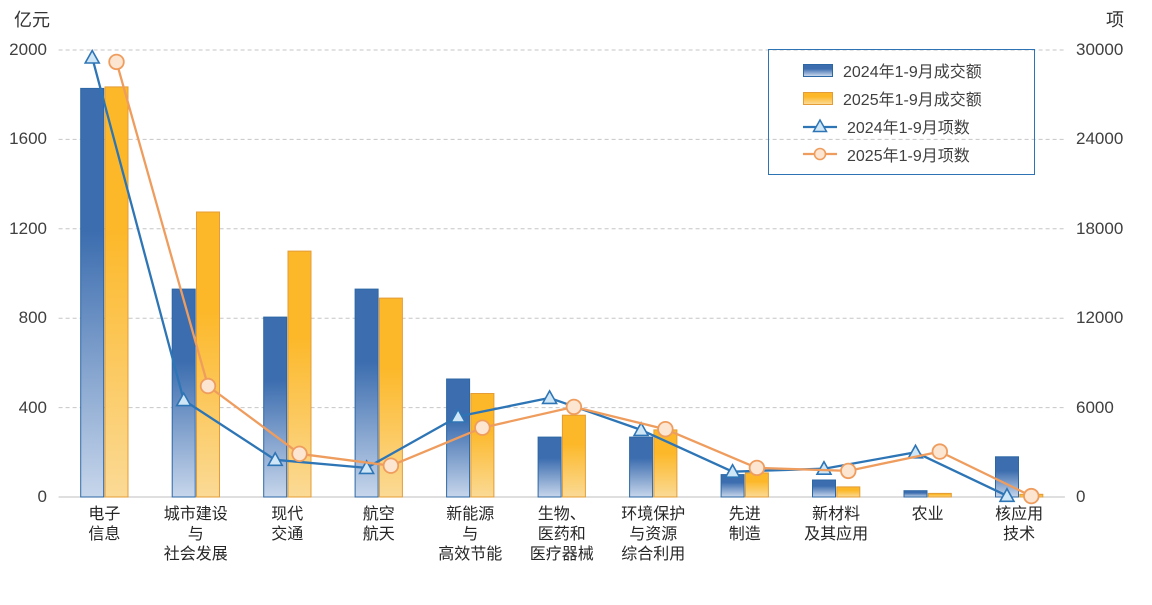 This screenshot has width=1152, height=605. I want to click on bar-2025年1-9月成交额-现代交通, so click(299, 374).